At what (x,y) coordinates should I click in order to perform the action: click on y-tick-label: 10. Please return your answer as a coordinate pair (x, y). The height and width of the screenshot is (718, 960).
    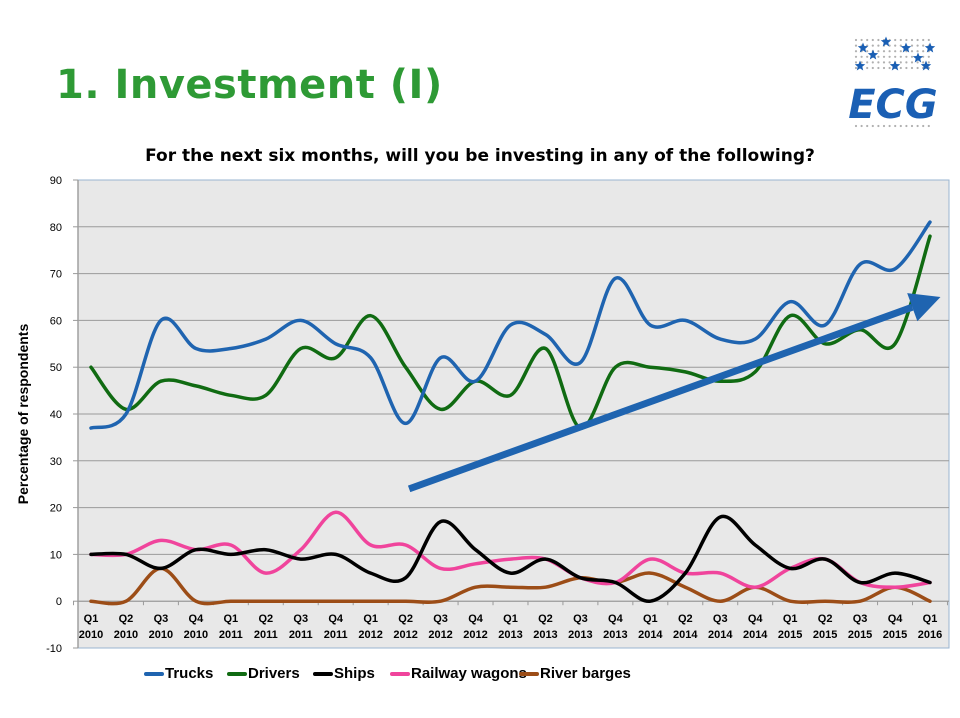
    Looking at the image, I should click on (56, 555).